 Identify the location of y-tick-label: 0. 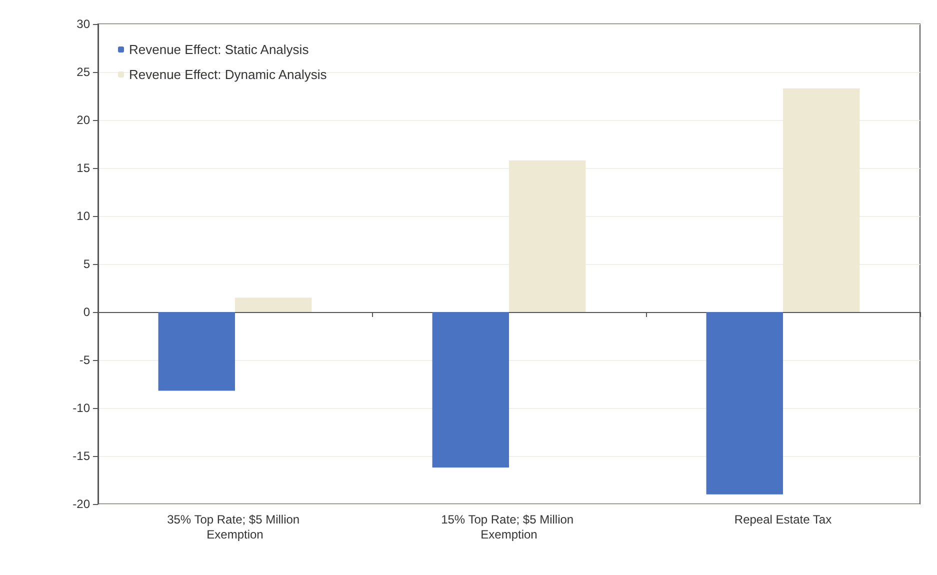
(86, 312).